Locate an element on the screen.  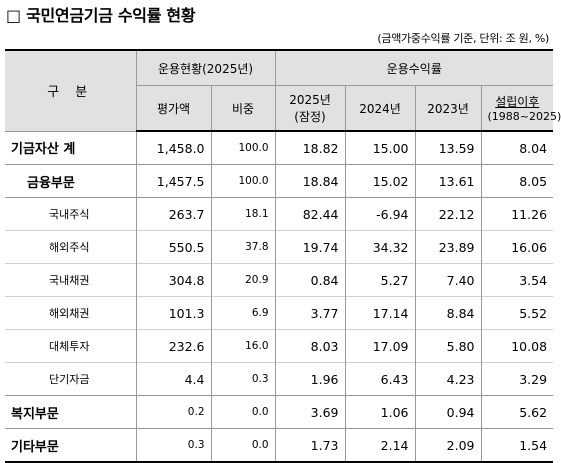
cell-2024: 34.32 is located at coordinates (380, 247).